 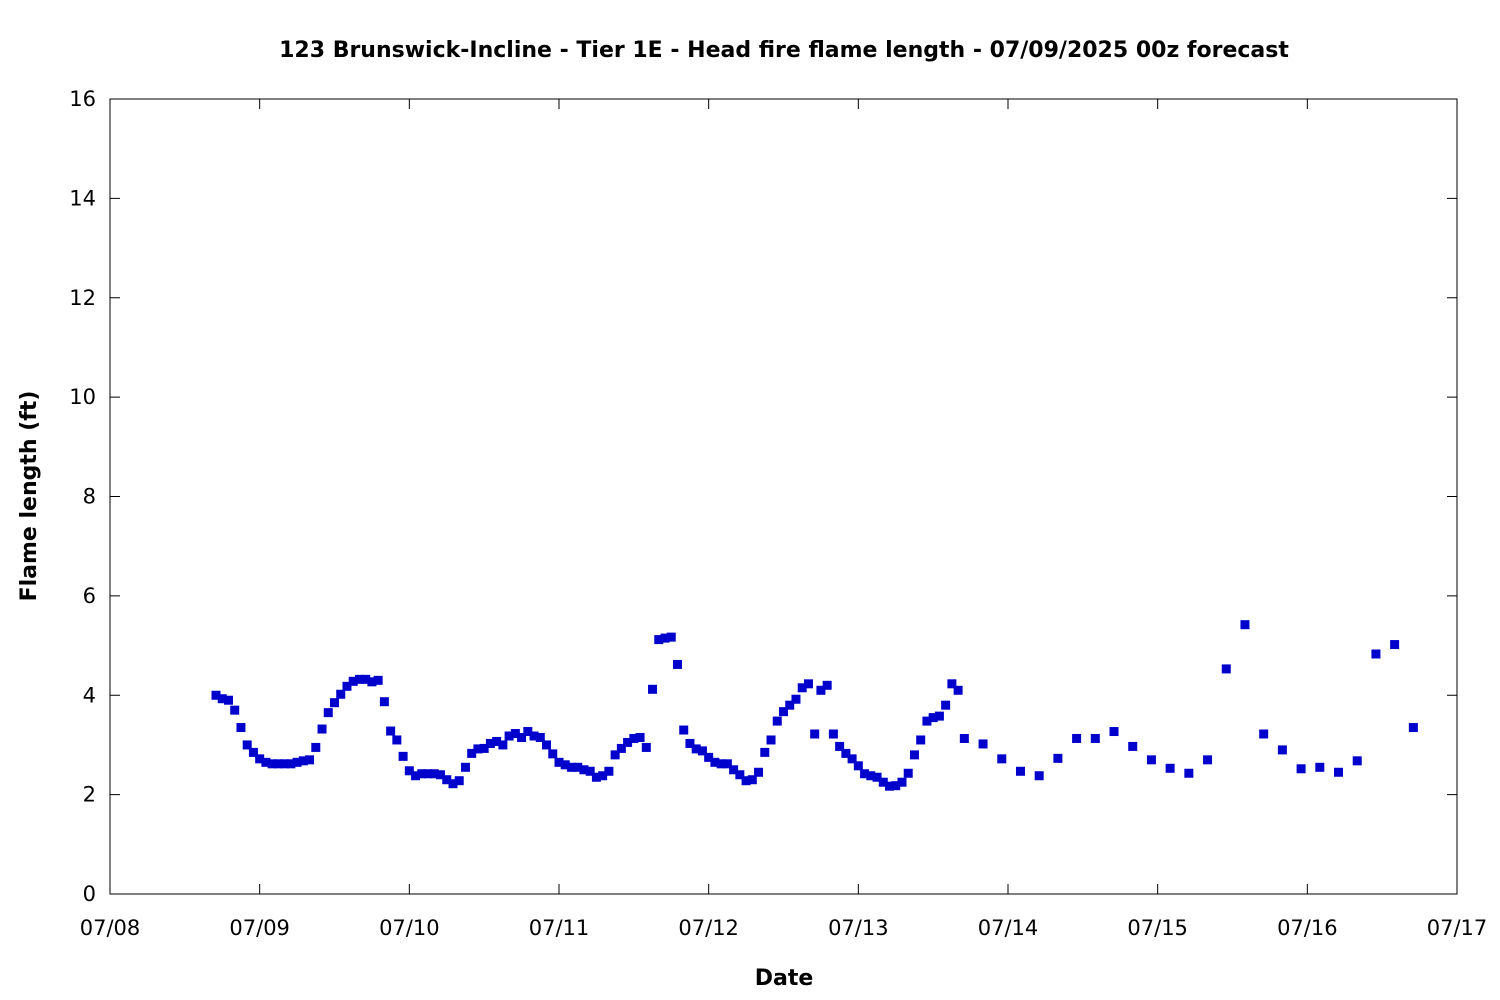 I want to click on y-tick-label: 10, so click(x=82, y=397).